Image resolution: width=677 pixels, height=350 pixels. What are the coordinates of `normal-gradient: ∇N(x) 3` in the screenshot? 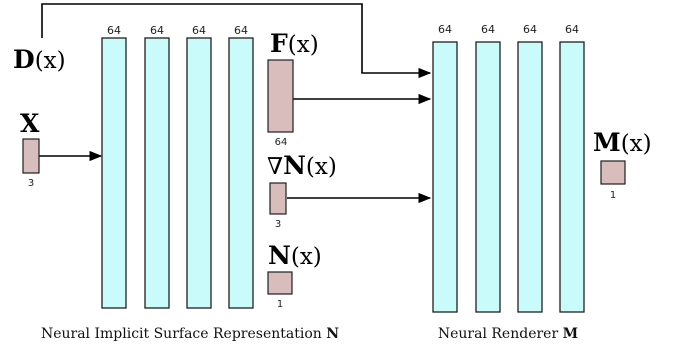 It's located at (302, 190).